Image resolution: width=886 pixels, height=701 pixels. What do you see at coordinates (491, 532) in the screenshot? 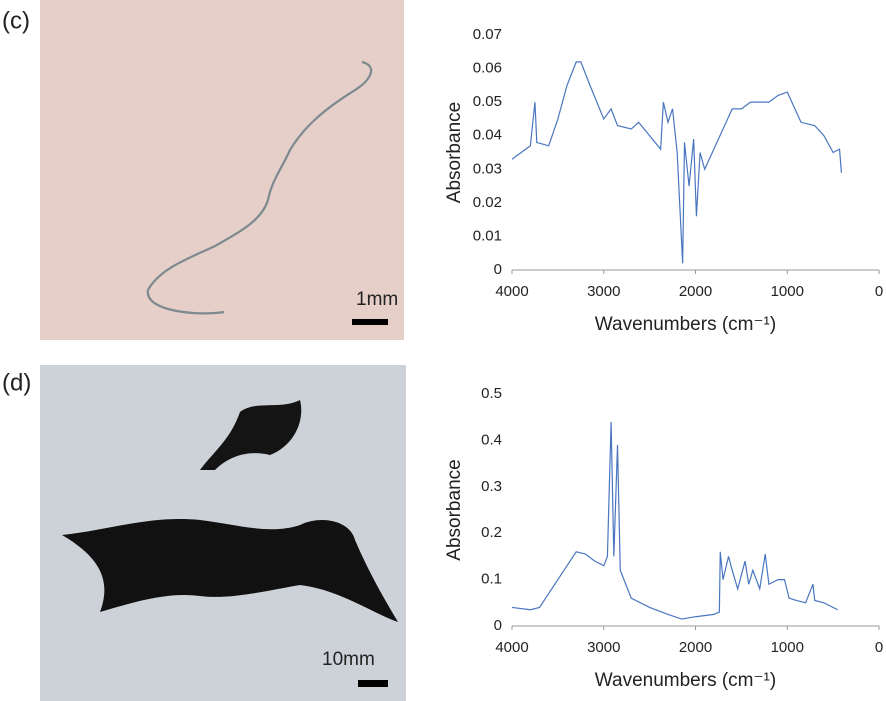
I see `y-tick-label: 0.2` at bounding box center [491, 532].